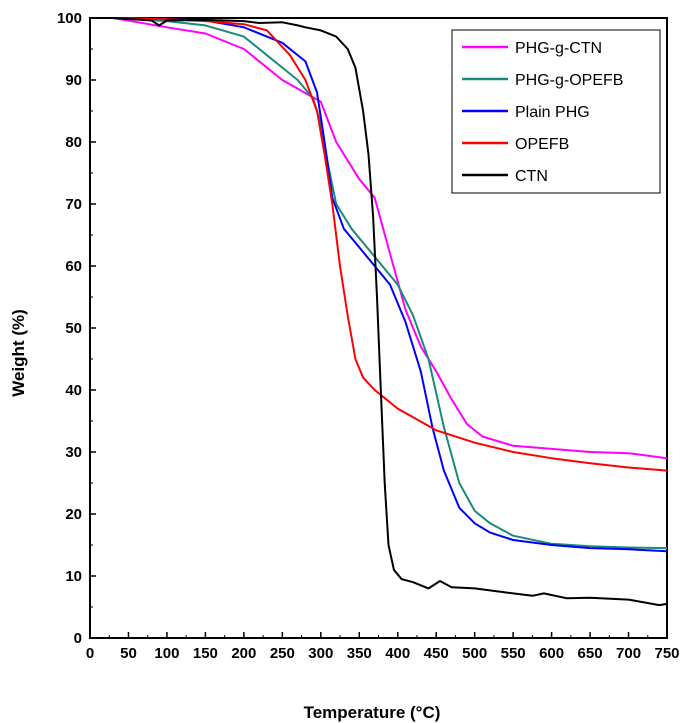  What do you see at coordinates (243, 653) in the screenshot?
I see `x-tick-label: 200` at bounding box center [243, 653].